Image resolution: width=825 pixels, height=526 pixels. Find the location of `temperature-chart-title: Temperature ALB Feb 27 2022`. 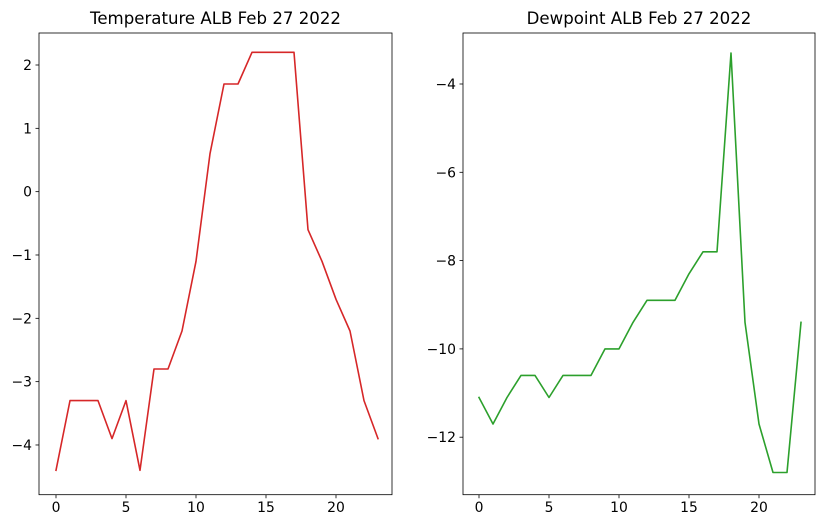

temperature-chart-title: Temperature ALB Feb 27 2022 is located at coordinates (215, 18).